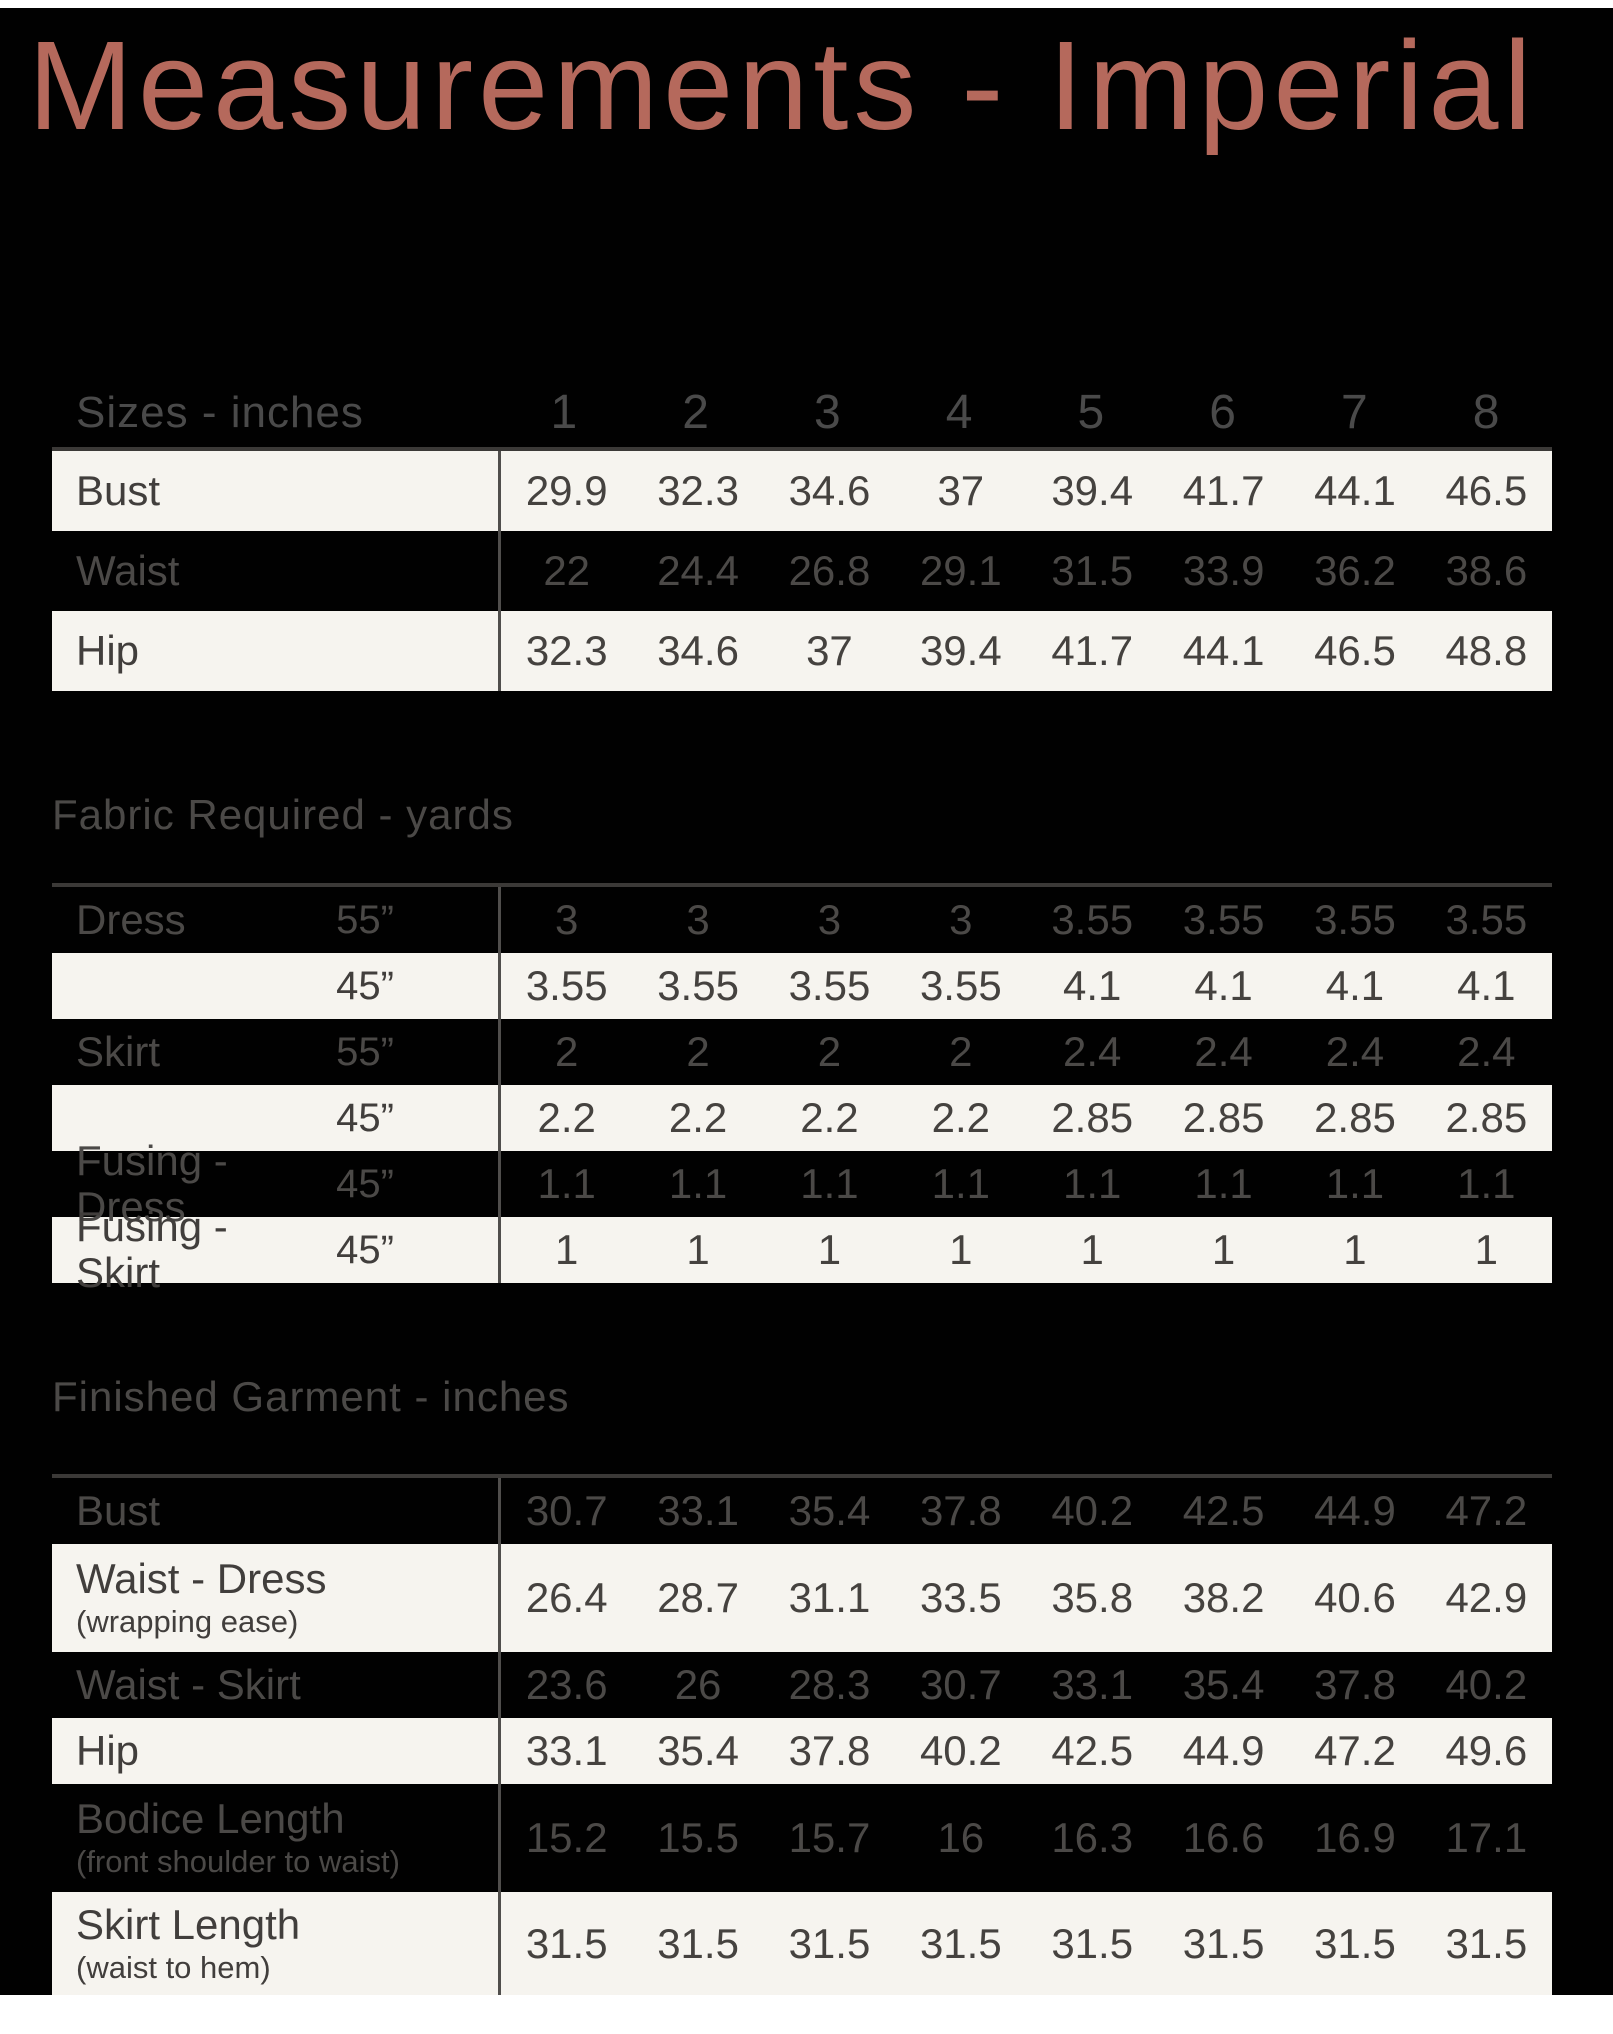 The image size is (1613, 2034). Describe the element at coordinates (695, 413) in the screenshot. I see `size-column-header: 2` at that location.